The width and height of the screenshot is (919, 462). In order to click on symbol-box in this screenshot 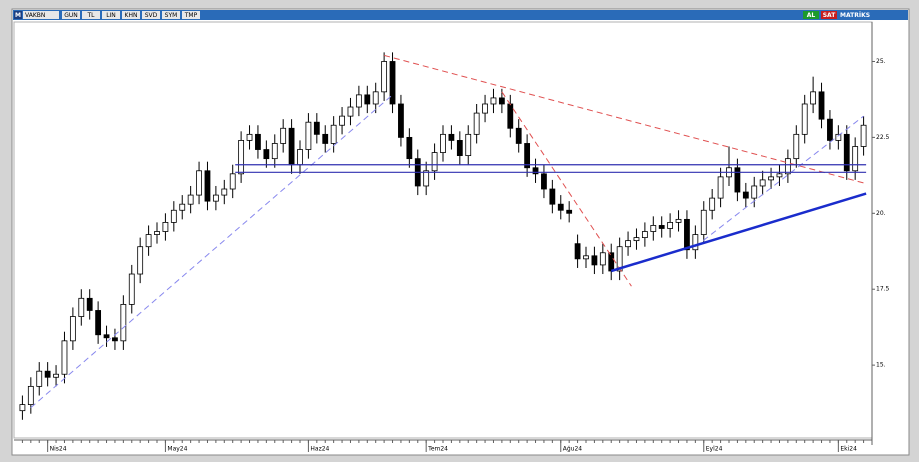, I will do `click(41, 15)`.